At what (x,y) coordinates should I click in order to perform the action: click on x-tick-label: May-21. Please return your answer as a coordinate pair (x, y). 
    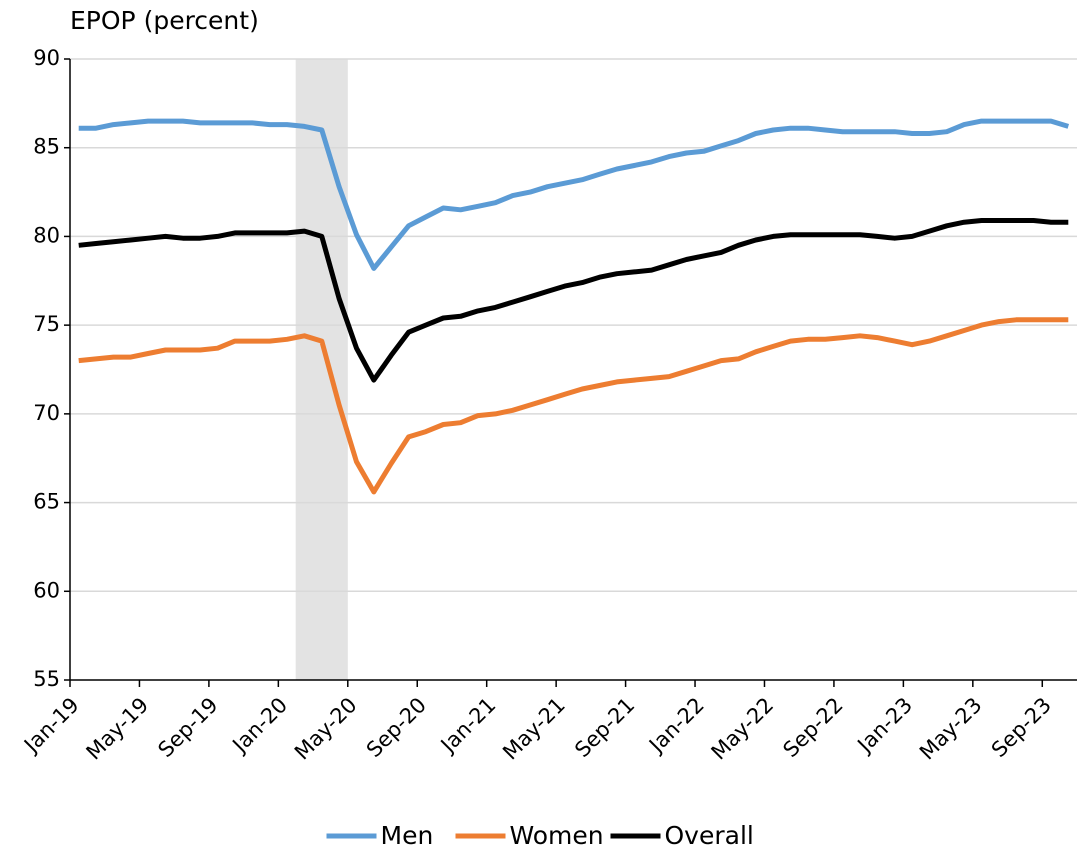
    Looking at the image, I should click on (534, 729).